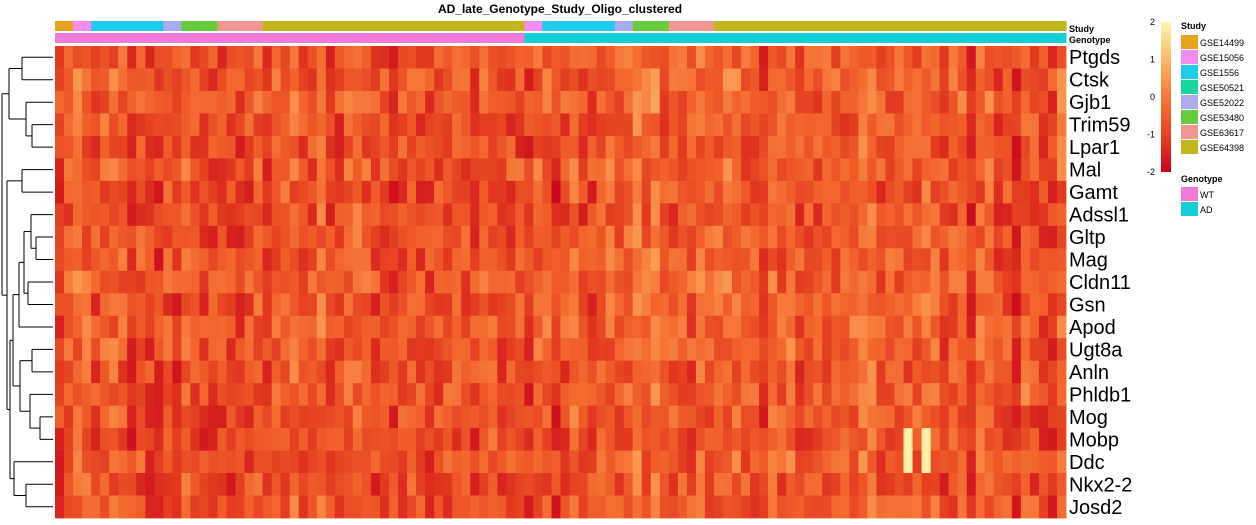 This screenshot has width=1256, height=525. I want to click on study-legend-label: GSE64398, so click(1222, 148).